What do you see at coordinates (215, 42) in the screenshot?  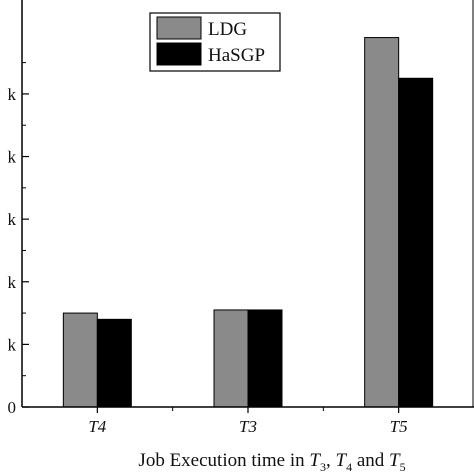 I see `legend: LDG HaSGP` at bounding box center [215, 42].